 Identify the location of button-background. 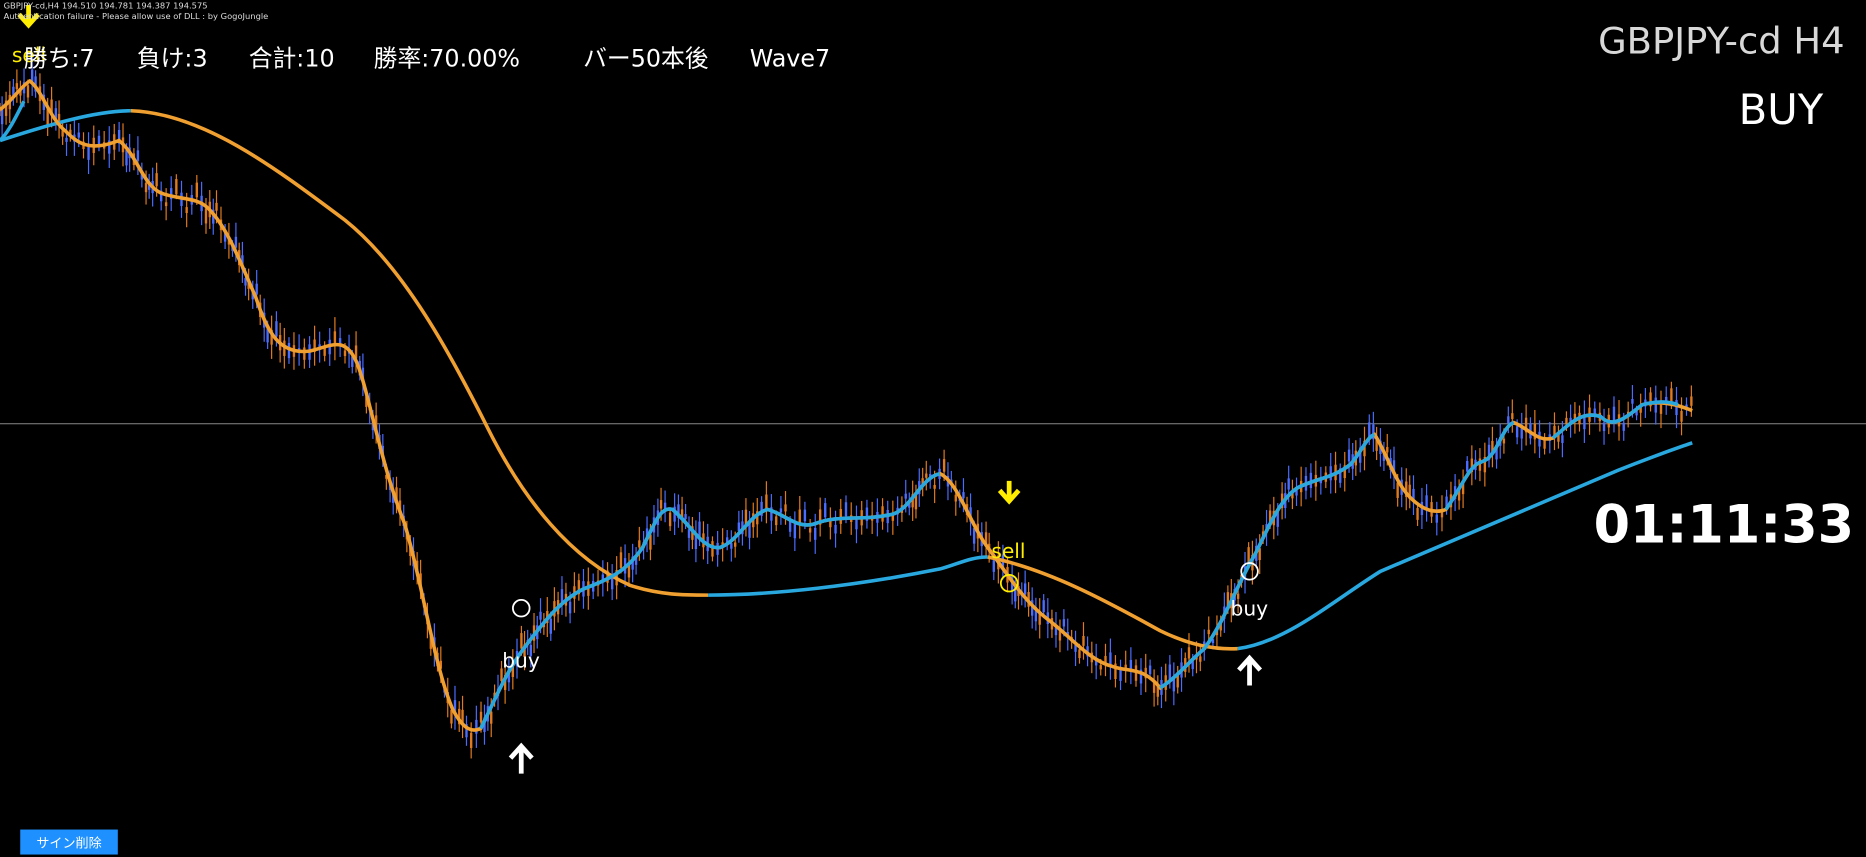
(69, 842).